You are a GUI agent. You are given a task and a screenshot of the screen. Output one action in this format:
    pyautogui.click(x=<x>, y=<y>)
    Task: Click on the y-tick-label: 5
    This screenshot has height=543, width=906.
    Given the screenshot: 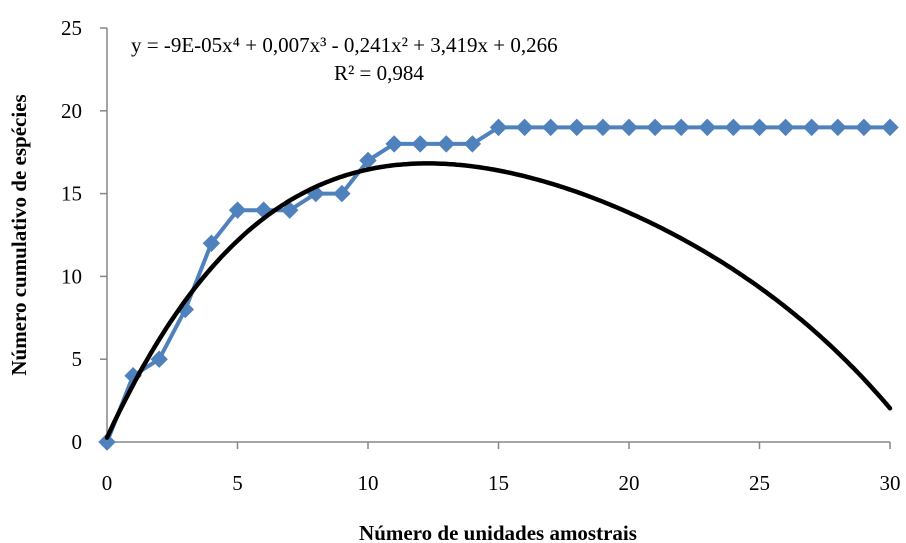 What is the action you would take?
    pyautogui.click(x=77, y=359)
    